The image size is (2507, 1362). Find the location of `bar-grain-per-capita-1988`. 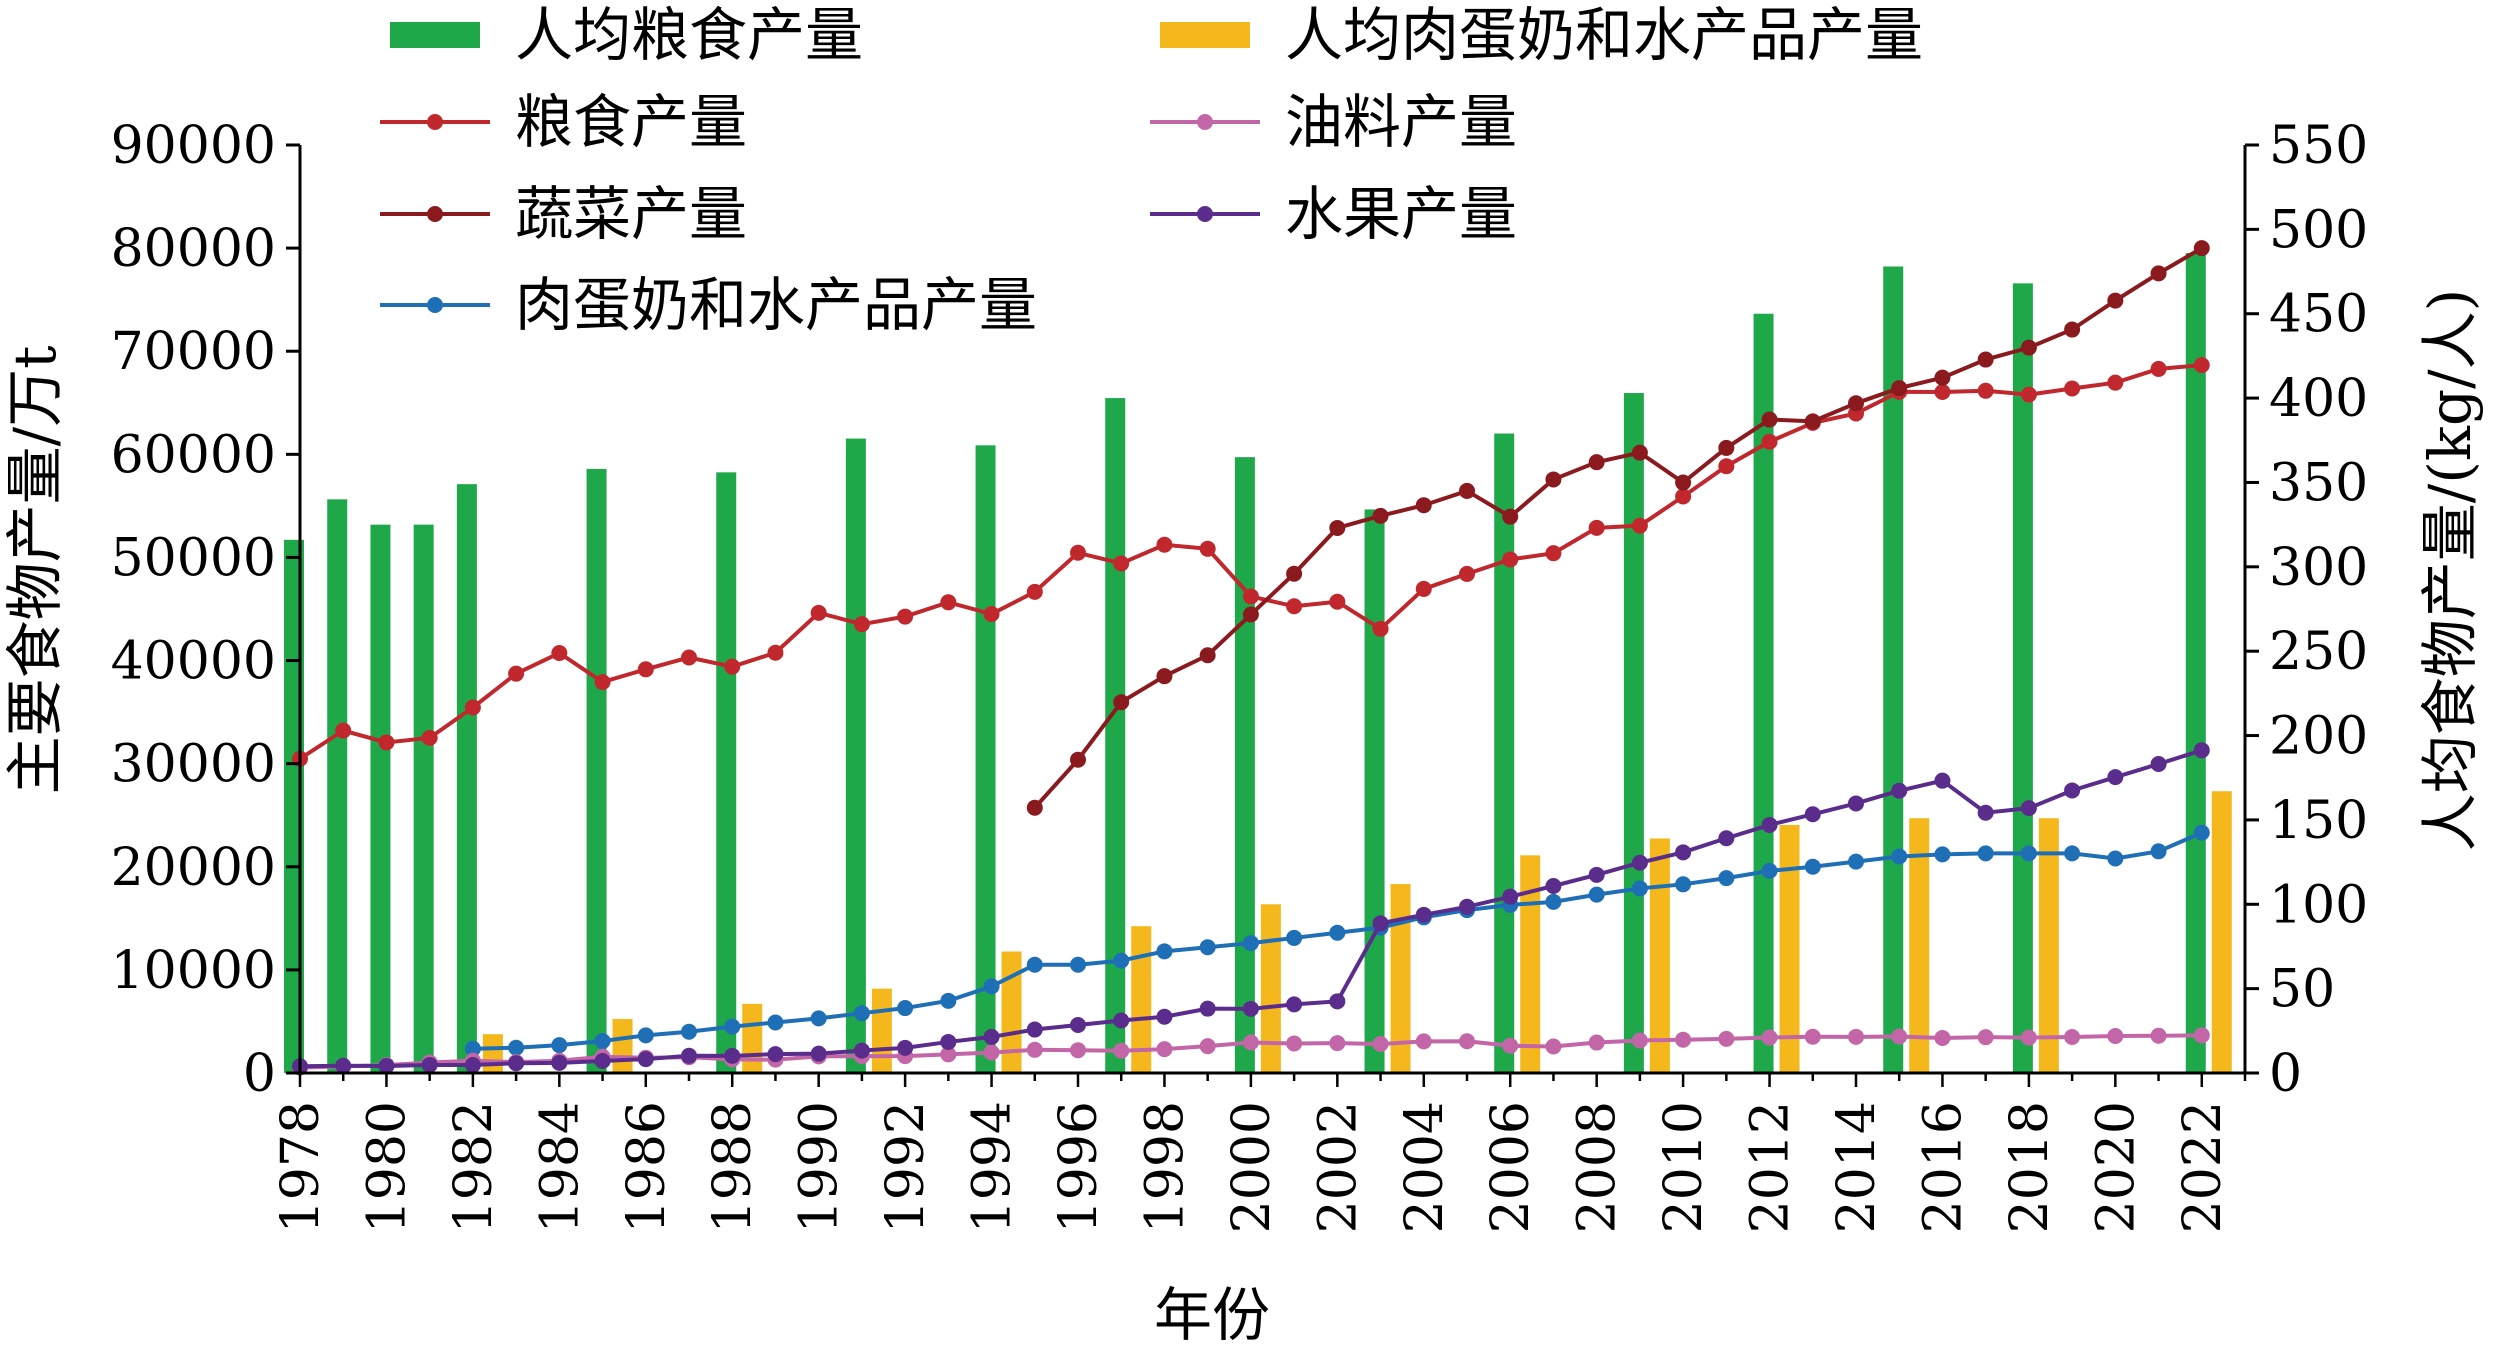

bar-grain-per-capita-1988 is located at coordinates (726, 772).